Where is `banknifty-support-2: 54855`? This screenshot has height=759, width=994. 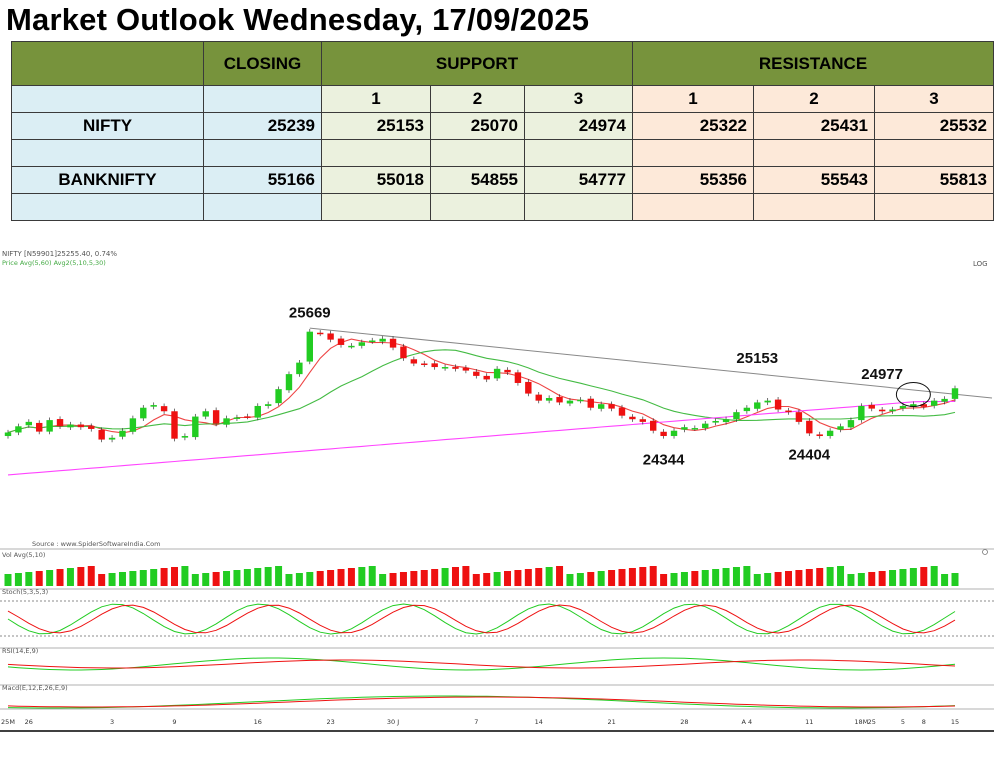
banknifty-support-2: 54855 is located at coordinates (477, 180).